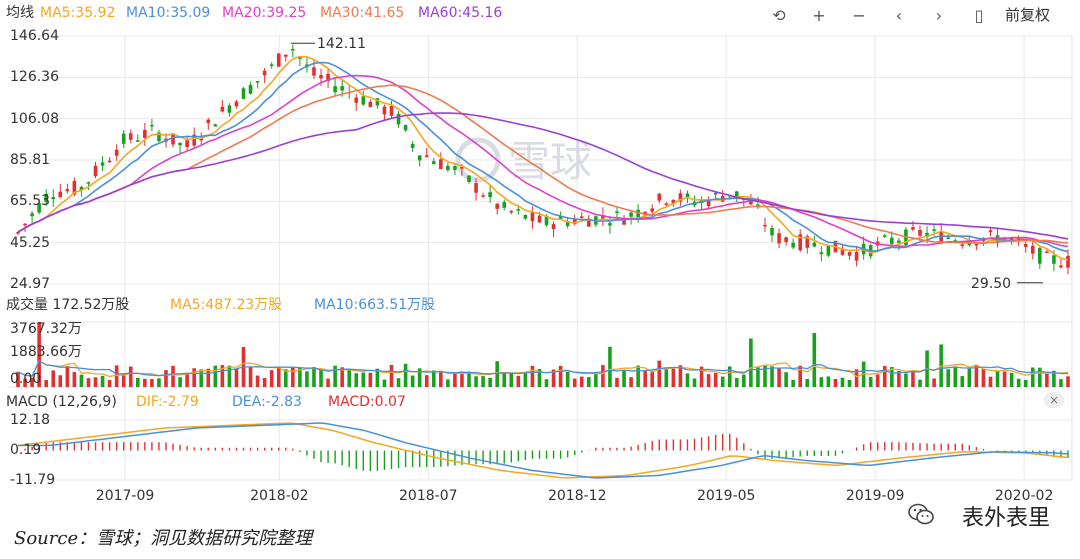 This screenshot has width=1080, height=559. Describe the element at coordinates (226, 305) in the screenshot. I see `volume-ma5: MA5:487.23万股` at that location.